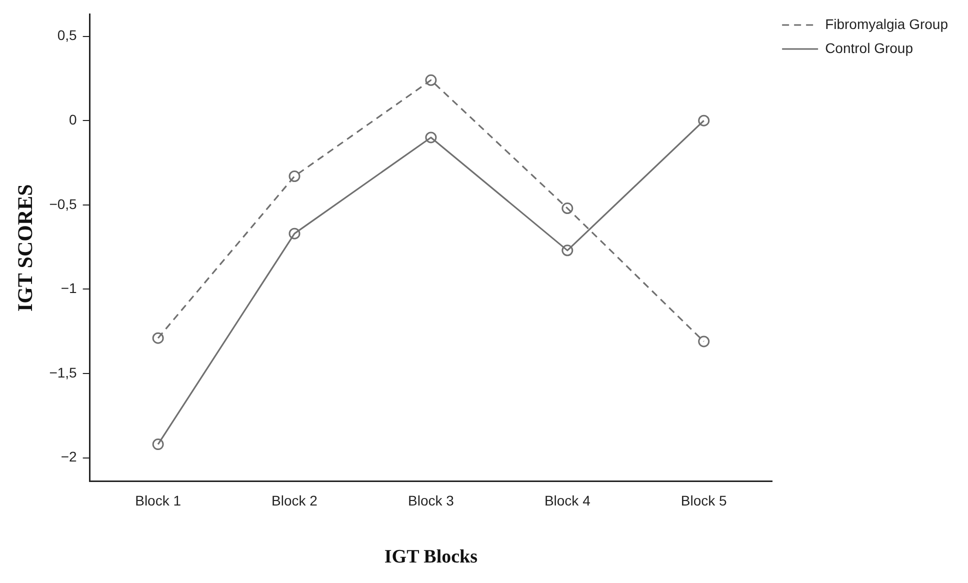 This screenshot has height=583, width=968. Describe the element at coordinates (73, 119) in the screenshot. I see `y-tick-label: 0` at that location.